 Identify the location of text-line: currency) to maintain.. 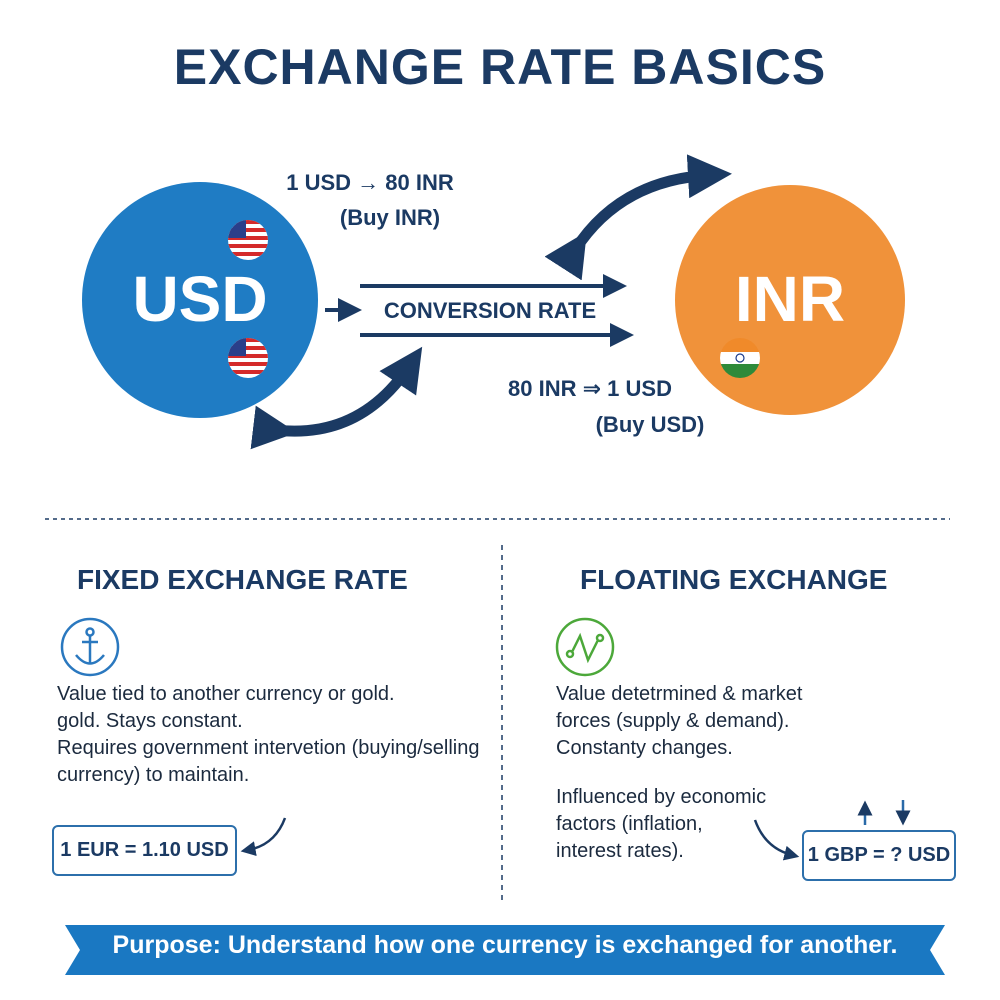
(153, 775).